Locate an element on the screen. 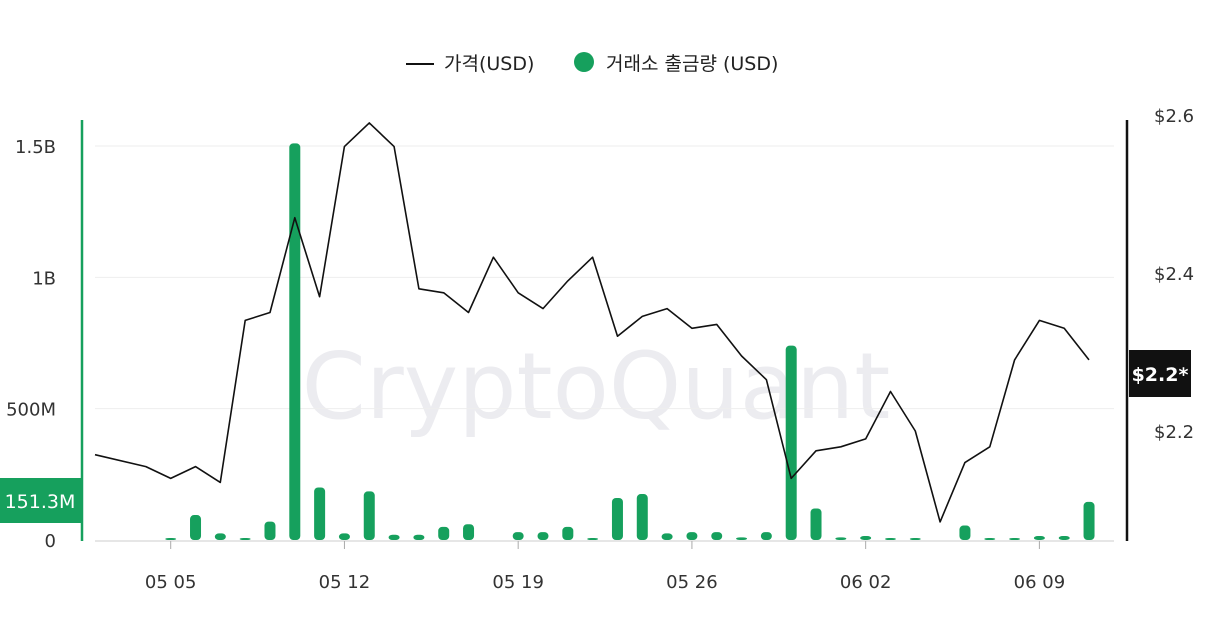 The height and width of the screenshot is (633, 1221). right-value-badge-bg is located at coordinates (1160, 373).